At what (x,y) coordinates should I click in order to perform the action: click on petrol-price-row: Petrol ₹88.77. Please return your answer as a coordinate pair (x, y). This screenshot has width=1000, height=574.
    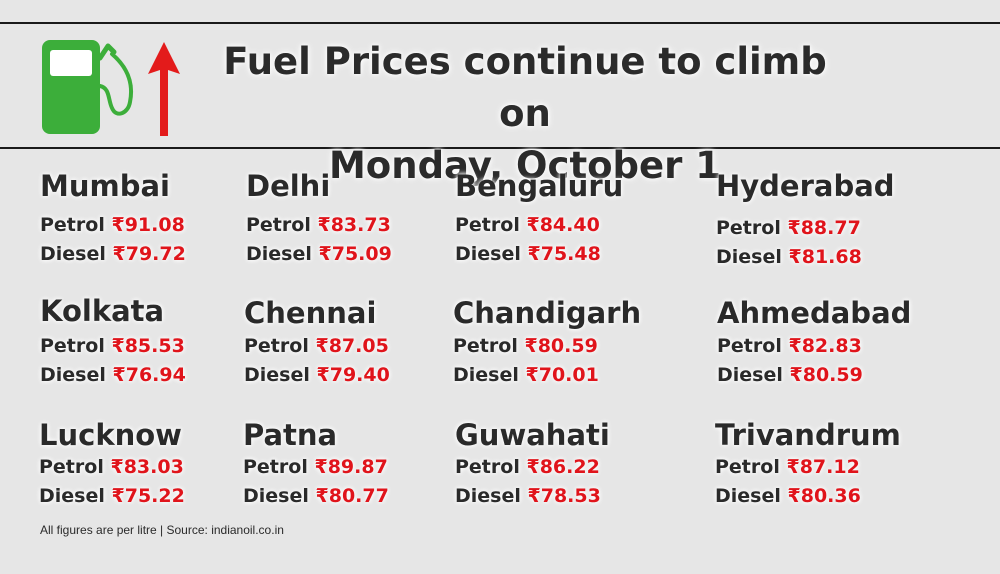
    Looking at the image, I should click on (805, 228).